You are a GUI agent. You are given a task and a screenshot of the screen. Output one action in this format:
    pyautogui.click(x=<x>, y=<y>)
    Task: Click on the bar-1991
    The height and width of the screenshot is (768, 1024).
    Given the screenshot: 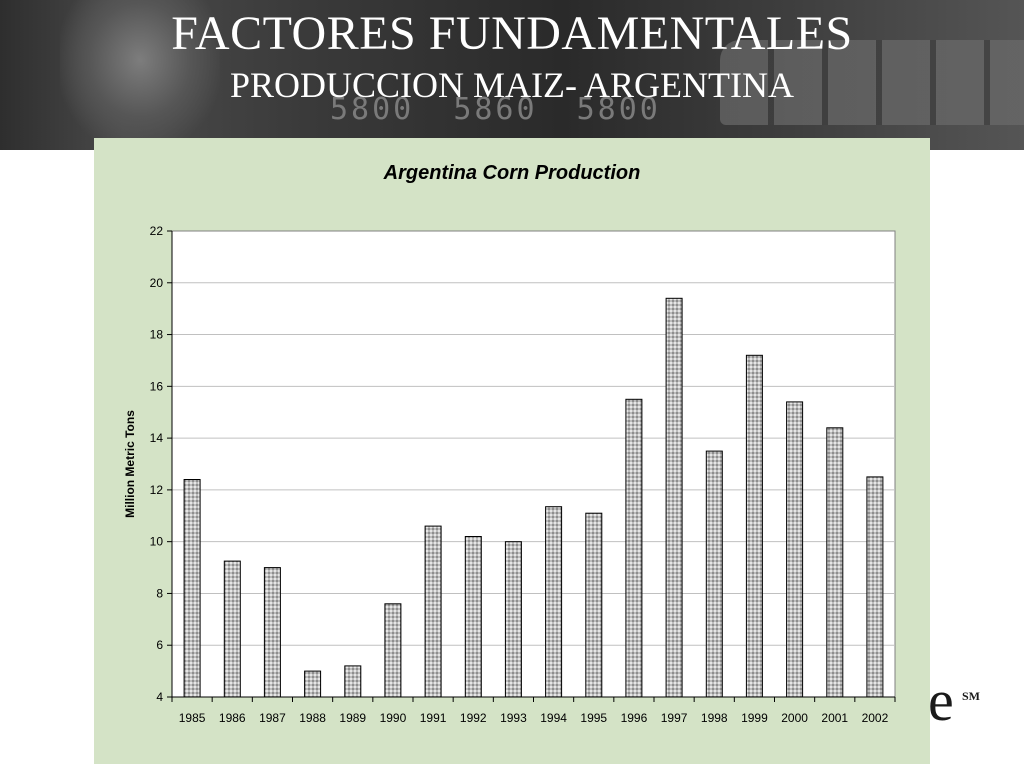 What is the action you would take?
    pyautogui.click(x=433, y=611)
    